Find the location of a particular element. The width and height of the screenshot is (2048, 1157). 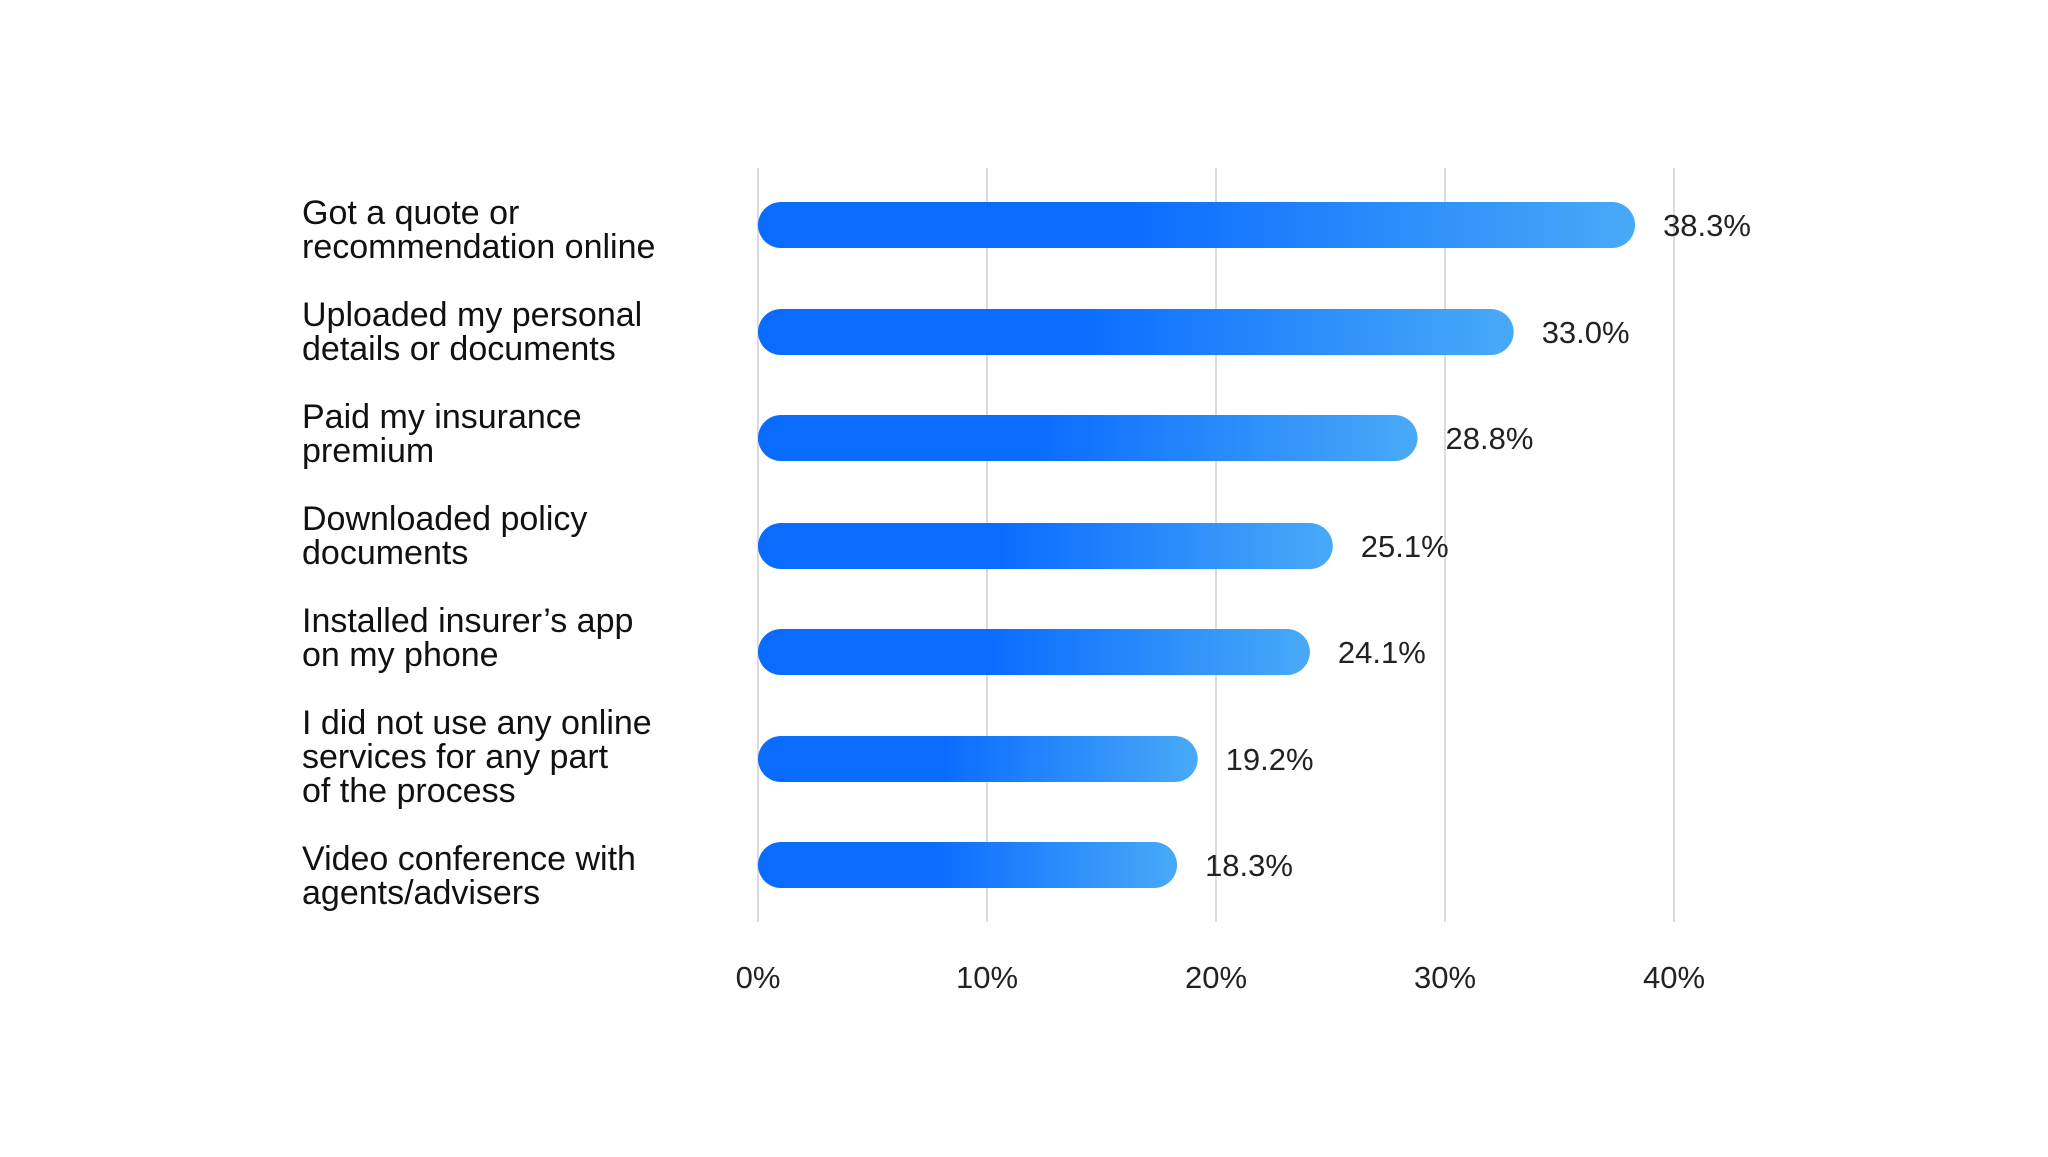

x-axis-tick-labels: 0% 10% 20% 30% 40% is located at coordinates (1220, 977).